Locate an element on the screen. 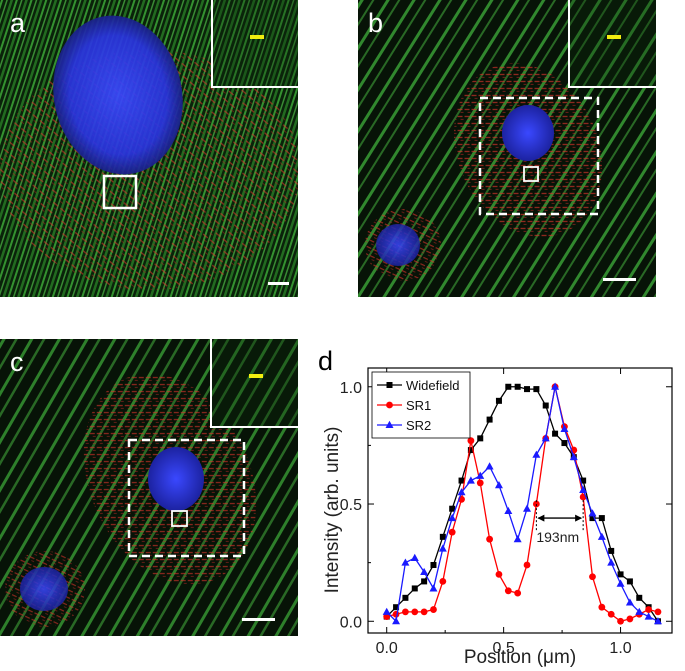 The image size is (685, 671). panel-c-inset is located at coordinates (254, 383).